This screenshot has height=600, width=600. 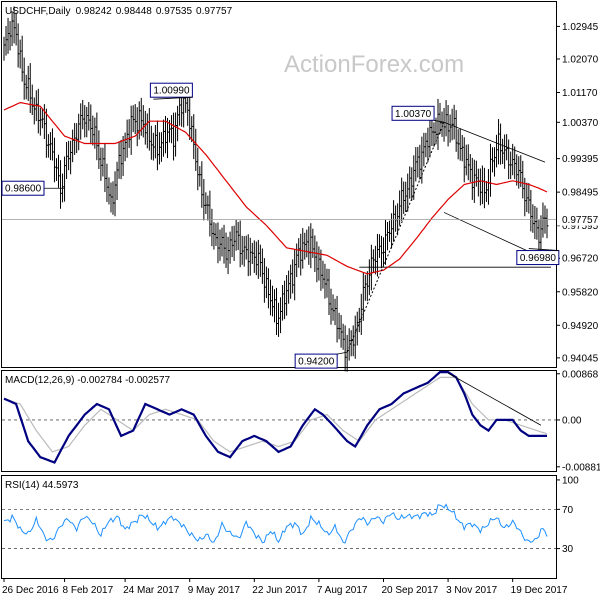 I want to click on price-y-tick-label: 0.95820, so click(x=580, y=292).